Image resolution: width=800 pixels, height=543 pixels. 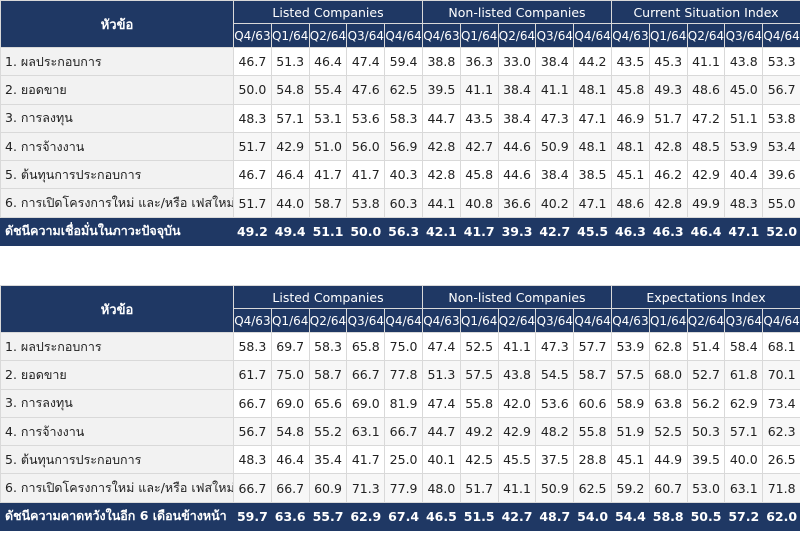 I want to click on group-header-listed: Listed Companies, so click(x=328, y=12).